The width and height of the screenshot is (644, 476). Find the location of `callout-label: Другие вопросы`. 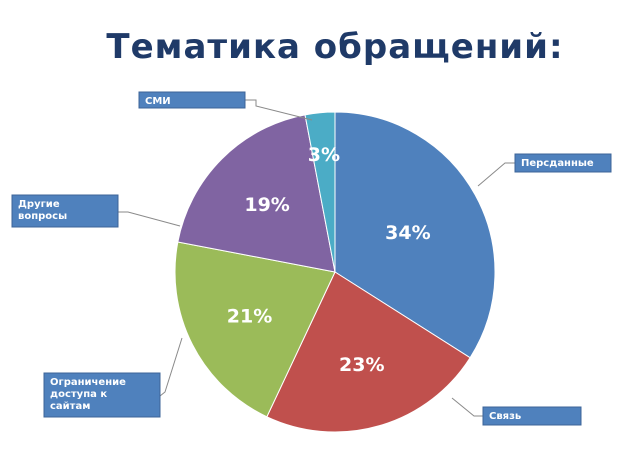

callout-label: Другие вопросы is located at coordinates (42, 210).